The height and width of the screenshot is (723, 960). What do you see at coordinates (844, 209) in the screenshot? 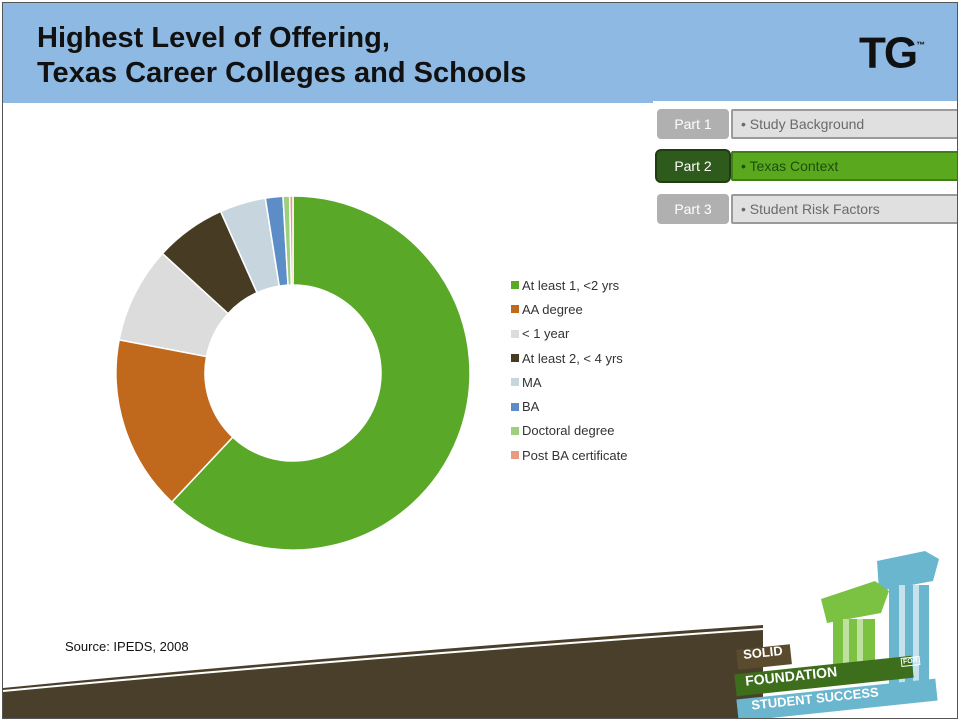
I see `nav-part-3-label: • Student Risk Factors` at bounding box center [844, 209].